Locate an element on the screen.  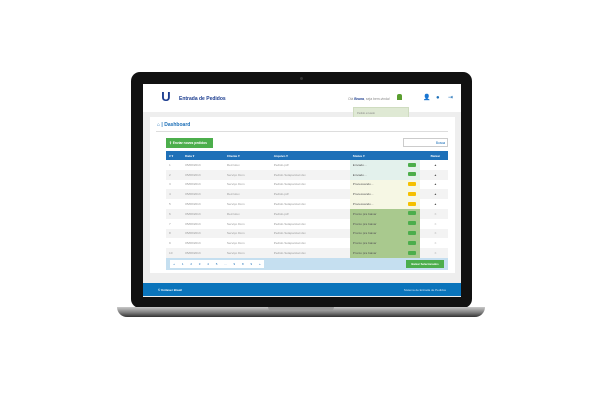
divider is located at coordinates (302, 131).